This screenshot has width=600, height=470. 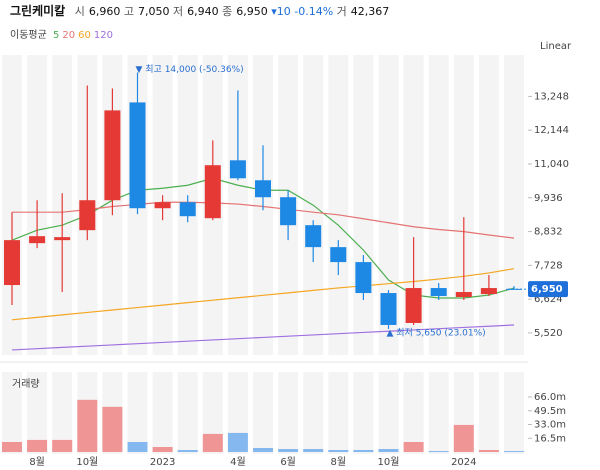 I want to click on ma-legend: 이동평균 5 20 60 120, so click(x=64, y=33).